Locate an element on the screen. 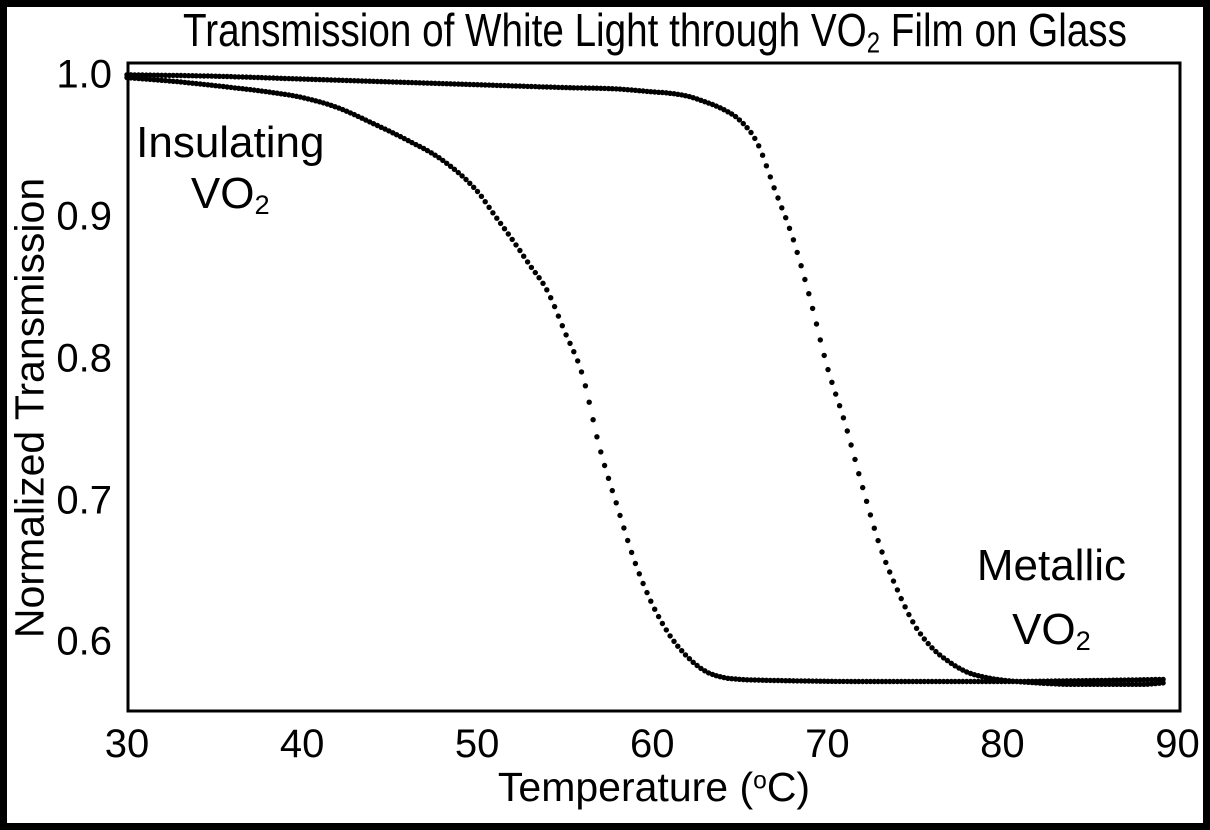 The height and width of the screenshot is (830, 1210). annotation-vo2-text: VO is located at coordinates (1044, 630).